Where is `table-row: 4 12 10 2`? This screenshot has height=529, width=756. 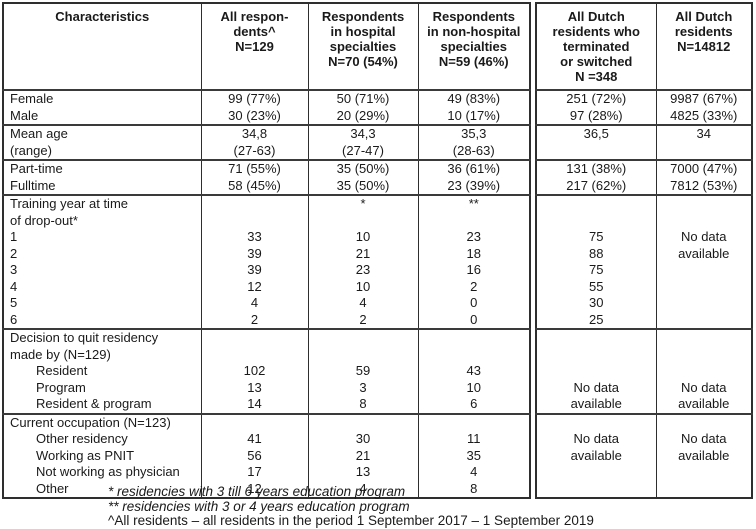 table-row: 4 12 10 2 is located at coordinates (266, 286).